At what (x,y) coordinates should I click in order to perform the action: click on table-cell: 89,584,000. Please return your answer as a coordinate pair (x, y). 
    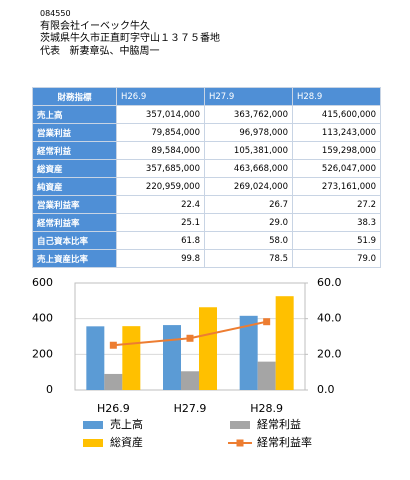
    Looking at the image, I should click on (160, 150).